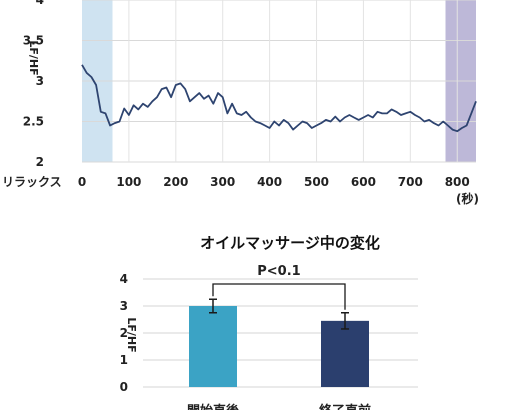 The width and height of the screenshot is (522, 410). What do you see at coordinates (222, 182) in the screenshot?
I see `x-tick-label: 300` at bounding box center [222, 182].